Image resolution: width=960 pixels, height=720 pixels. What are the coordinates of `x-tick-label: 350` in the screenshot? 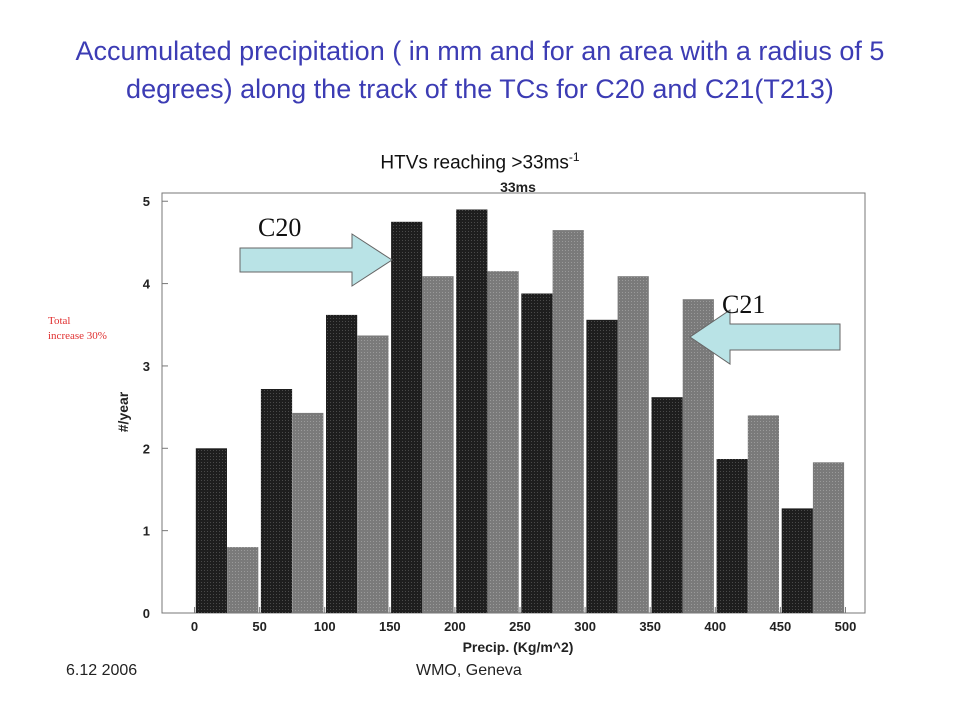 It's located at (650, 626).